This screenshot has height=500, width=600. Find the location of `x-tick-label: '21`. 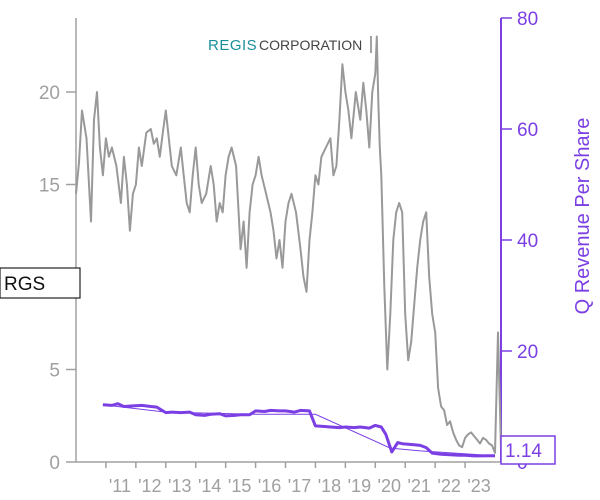

x-tick-label: '21 is located at coordinates (418, 486).